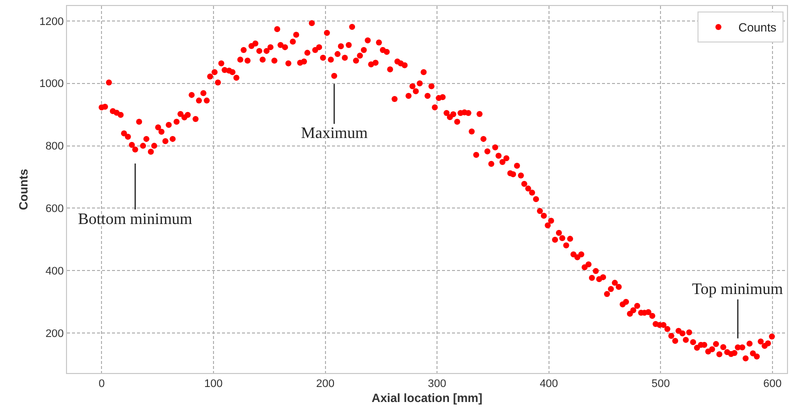  I want to click on y-tick-label: 600, so click(54, 209).